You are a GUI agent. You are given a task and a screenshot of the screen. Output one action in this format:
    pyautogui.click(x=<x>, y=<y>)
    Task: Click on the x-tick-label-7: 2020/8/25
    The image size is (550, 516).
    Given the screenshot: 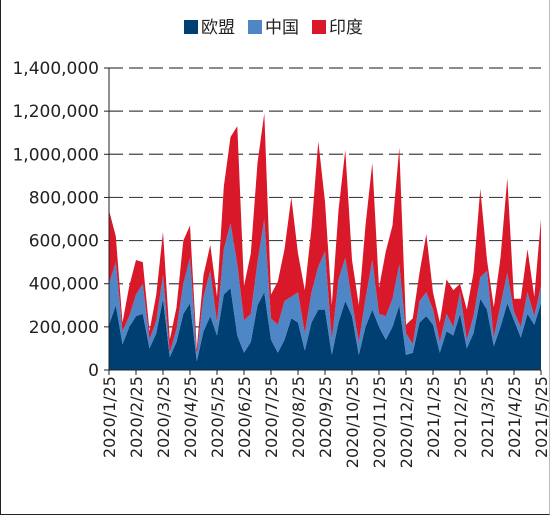 What is the action you would take?
    pyautogui.click(x=298, y=417)
    